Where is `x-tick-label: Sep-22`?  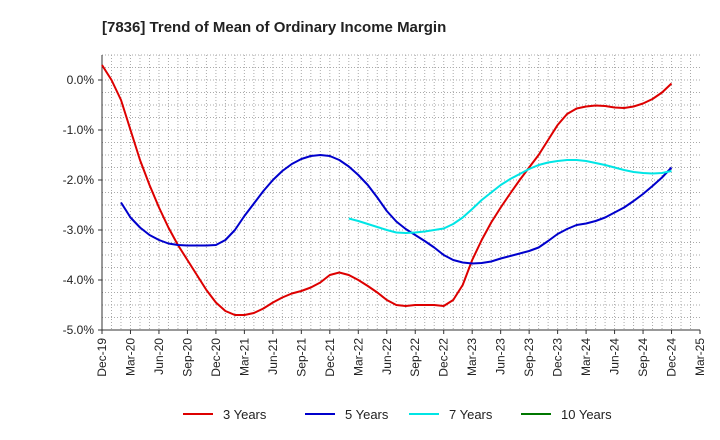 x-tick-label: Sep-22 is located at coordinates (415, 357).